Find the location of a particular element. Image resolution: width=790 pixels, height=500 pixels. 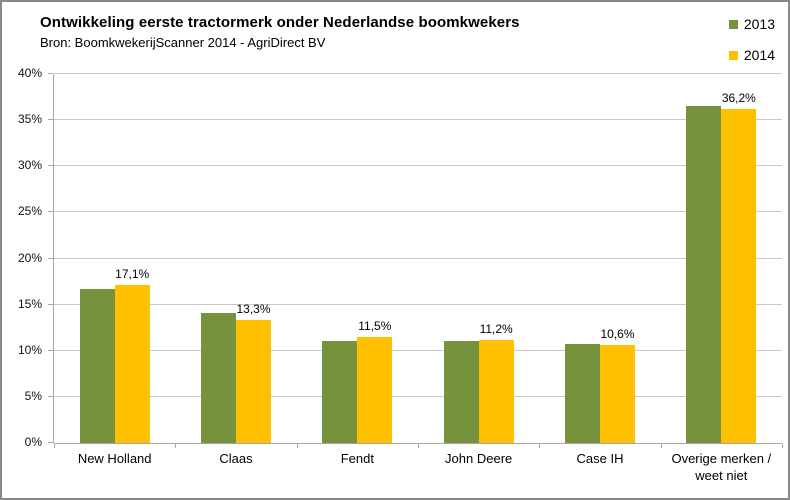

x-axis-label-overige-merken-weet-niet: Overige merken / weet niet is located at coordinates (721, 467).